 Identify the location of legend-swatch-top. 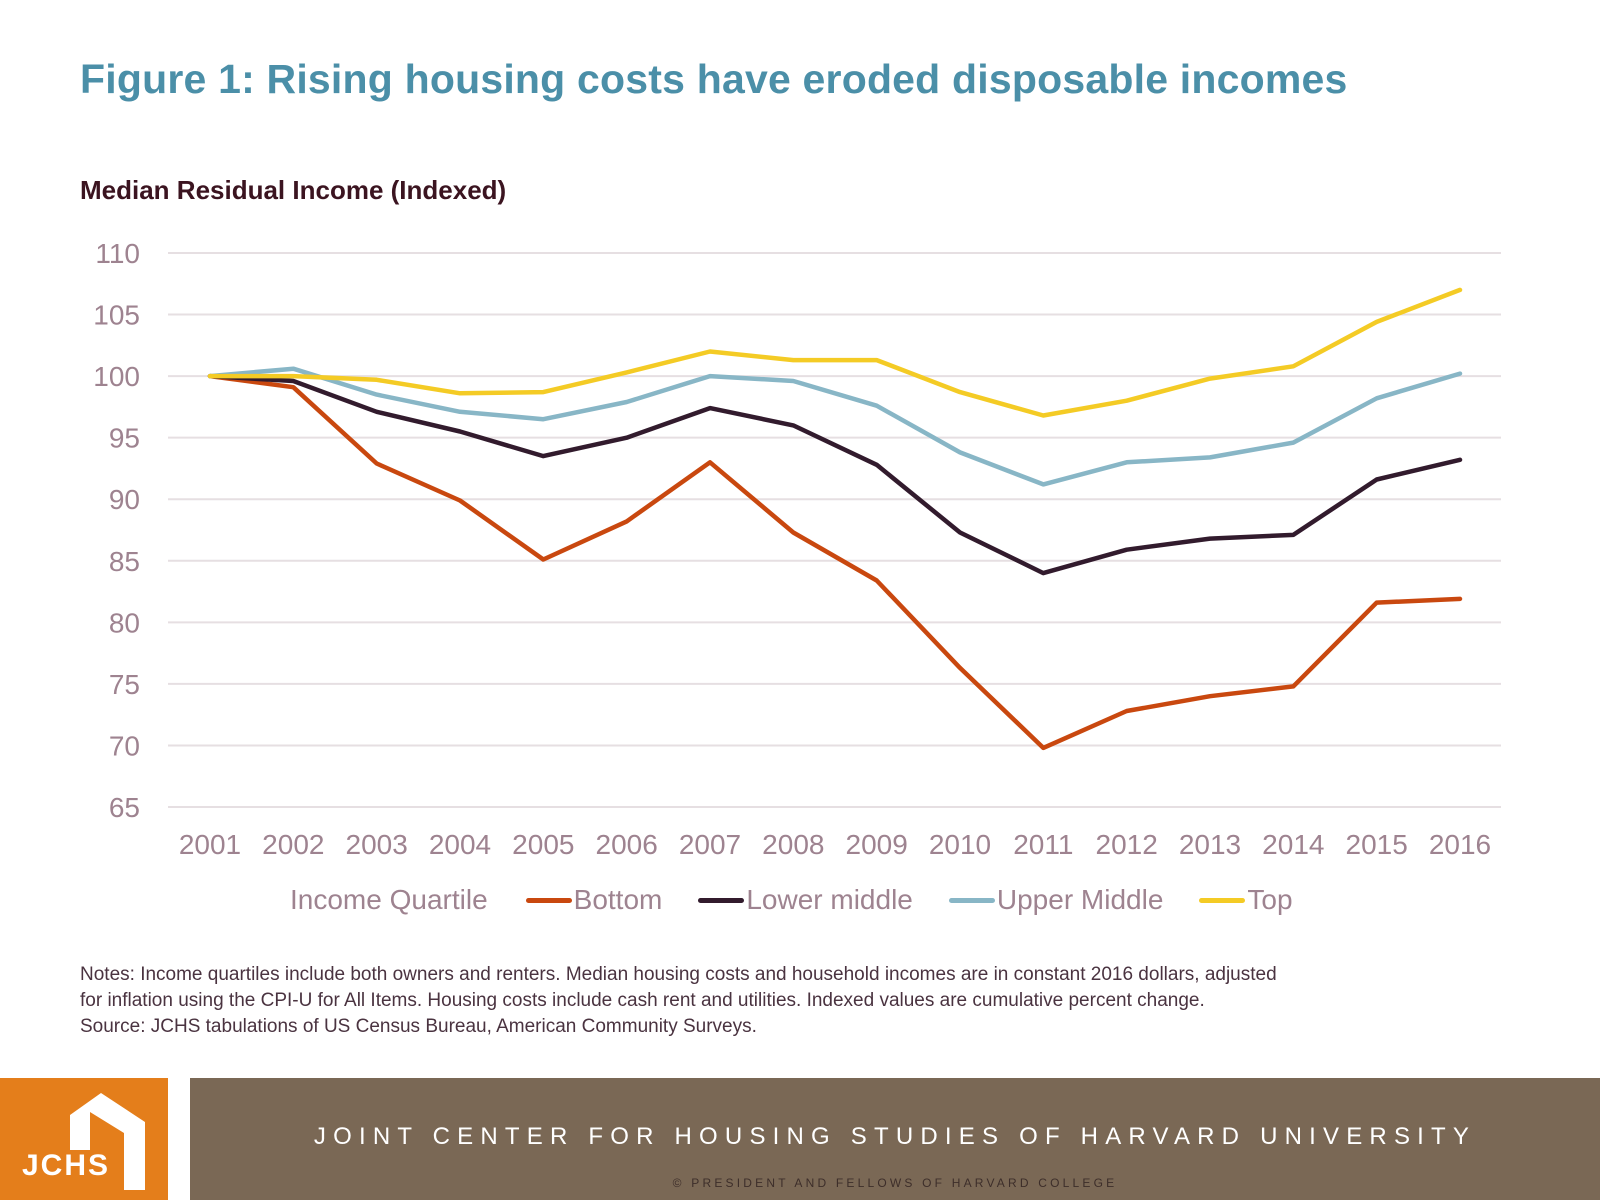
(1222, 900).